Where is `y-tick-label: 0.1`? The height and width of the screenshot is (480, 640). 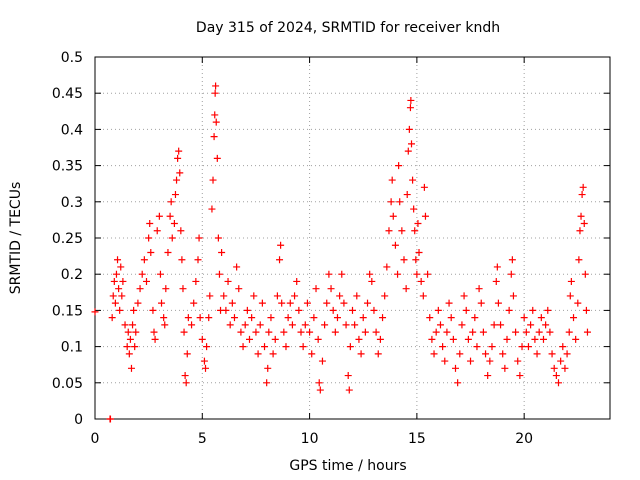
y-tick-label: 0.1 is located at coordinates (72, 348).